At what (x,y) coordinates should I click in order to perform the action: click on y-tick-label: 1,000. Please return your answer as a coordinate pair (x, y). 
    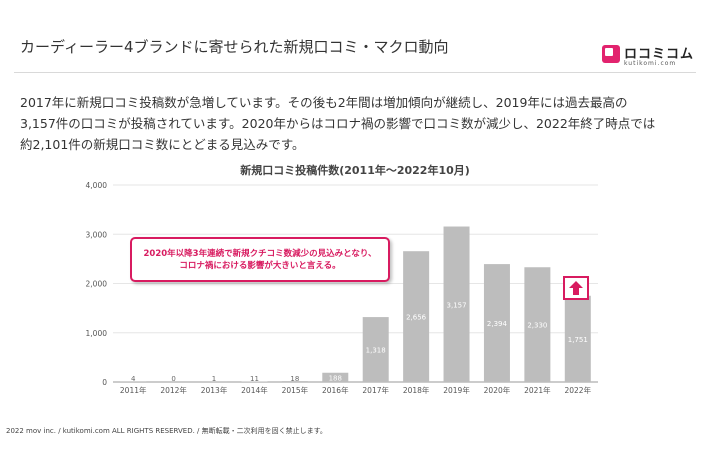
    Looking at the image, I should click on (97, 333).